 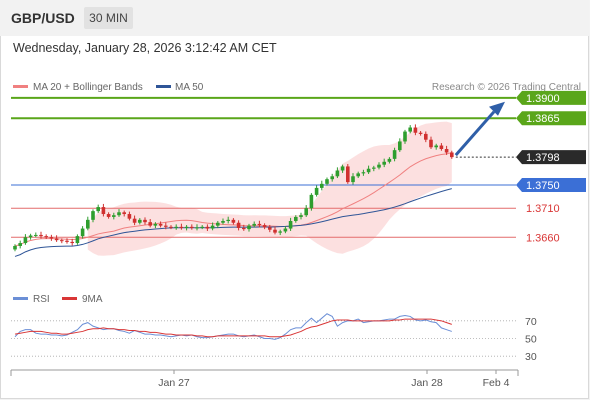 What do you see at coordinates (543, 238) in the screenshot?
I see `level-label-1.3660: 1.3660` at bounding box center [543, 238].